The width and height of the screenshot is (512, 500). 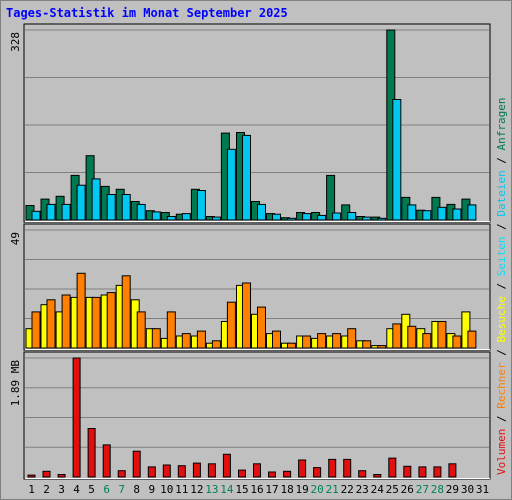 What do you see at coordinates (136, 489) in the screenshot?
I see `day-label-8: 8` at bounding box center [136, 489].